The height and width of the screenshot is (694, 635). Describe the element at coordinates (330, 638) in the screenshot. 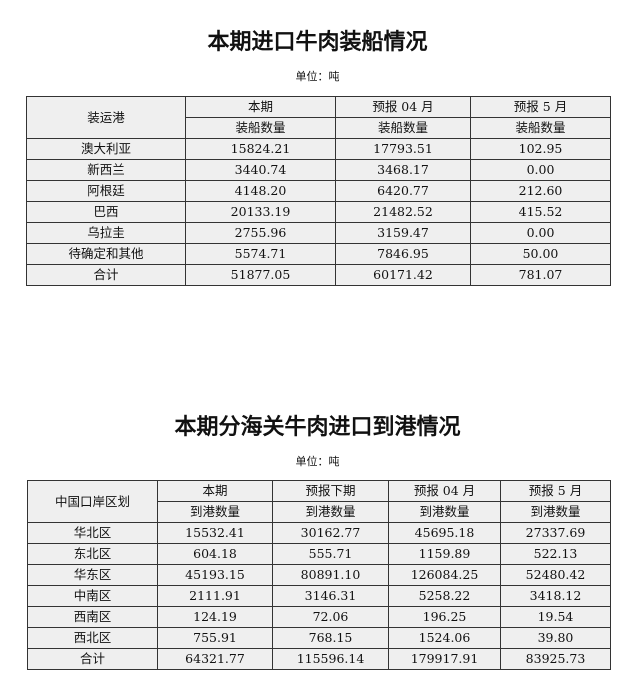

I see `value-cell: 768.15` at that location.